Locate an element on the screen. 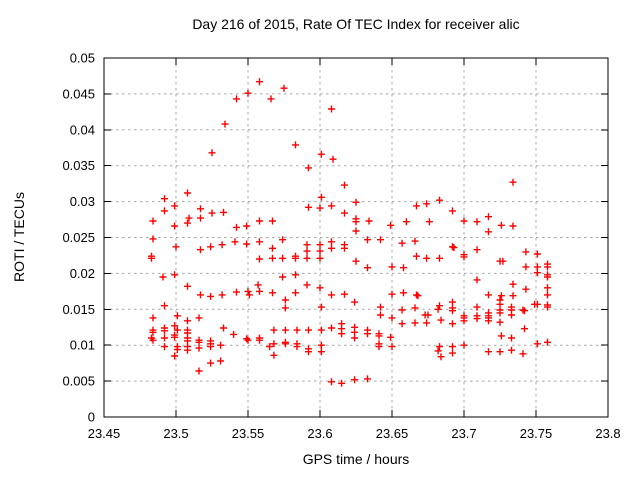  y-tick-label: 0.02 is located at coordinates (82, 273).